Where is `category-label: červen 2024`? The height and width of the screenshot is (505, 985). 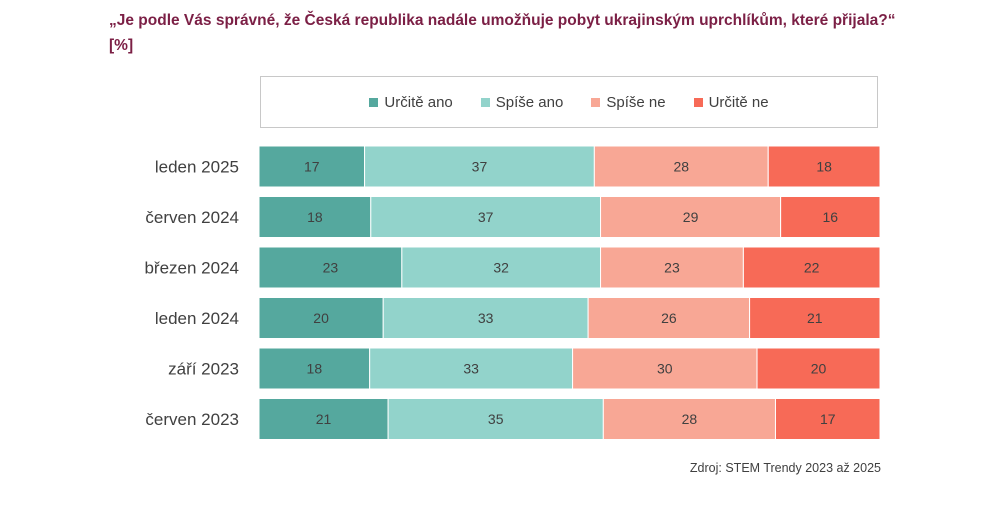
category-label: červen 2024 is located at coordinates (192, 217).